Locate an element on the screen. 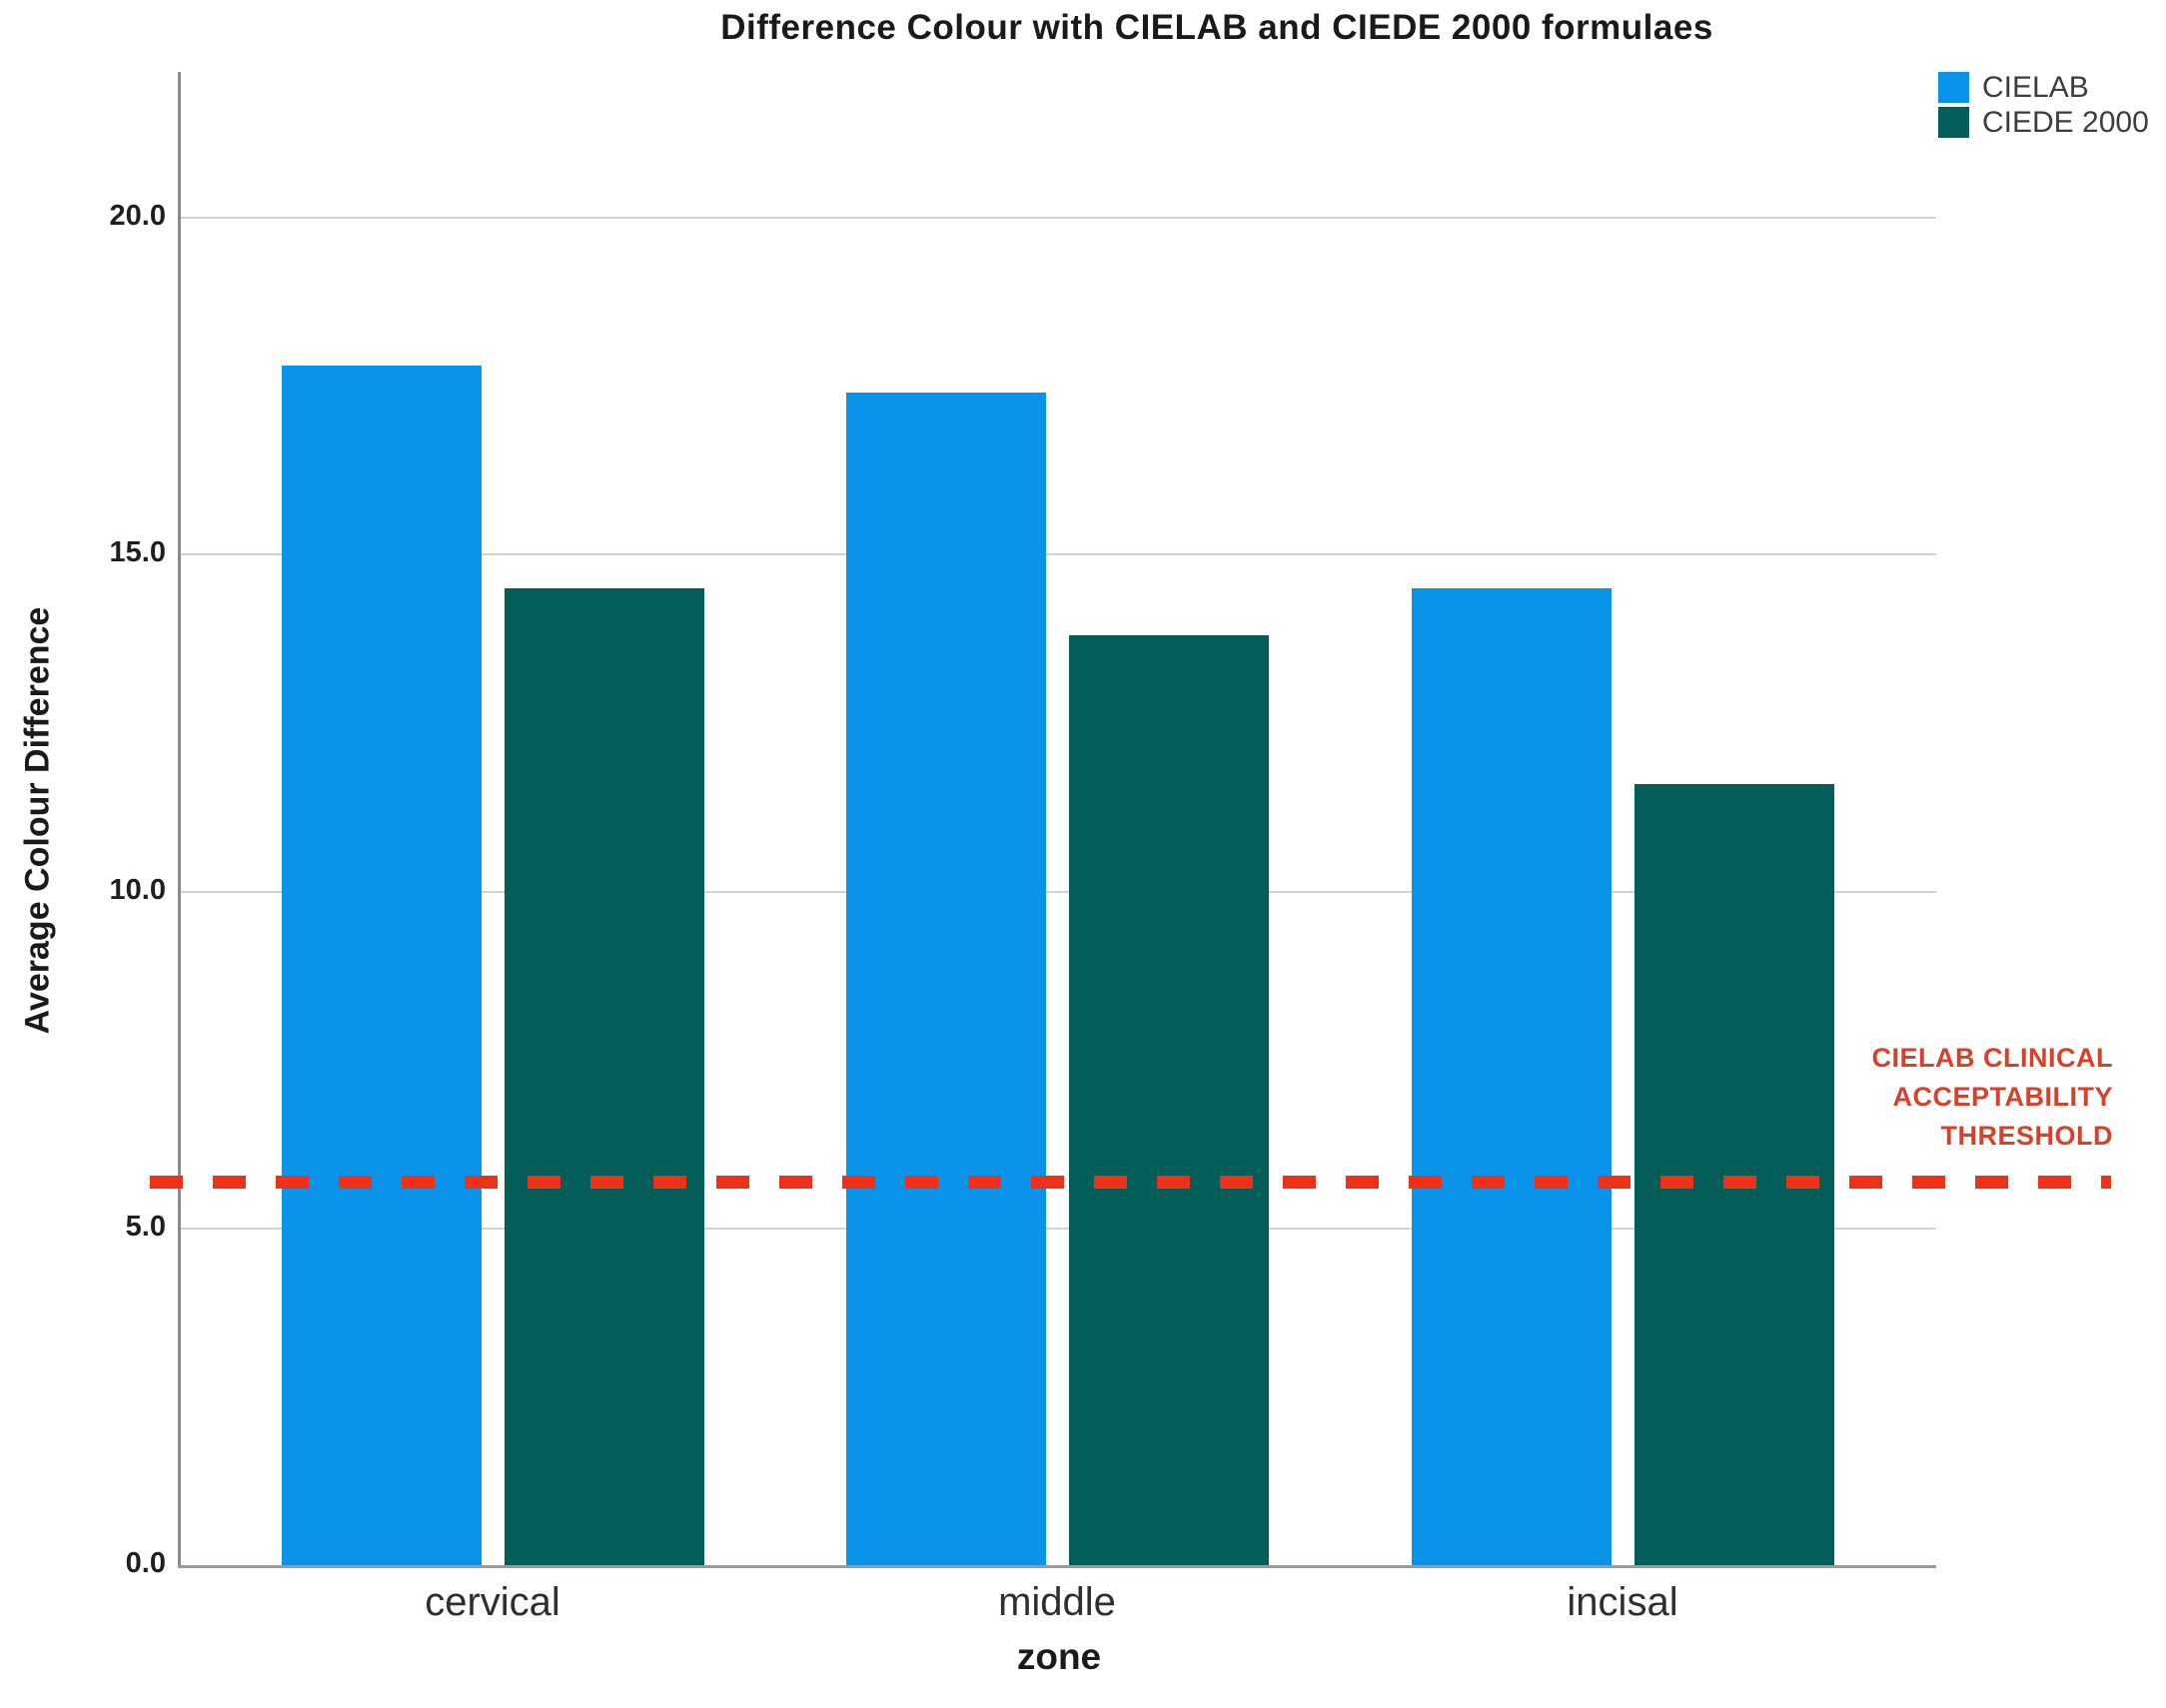 The height and width of the screenshot is (1708, 2166). x-category-label-cervical: cervical is located at coordinates (492, 1602).